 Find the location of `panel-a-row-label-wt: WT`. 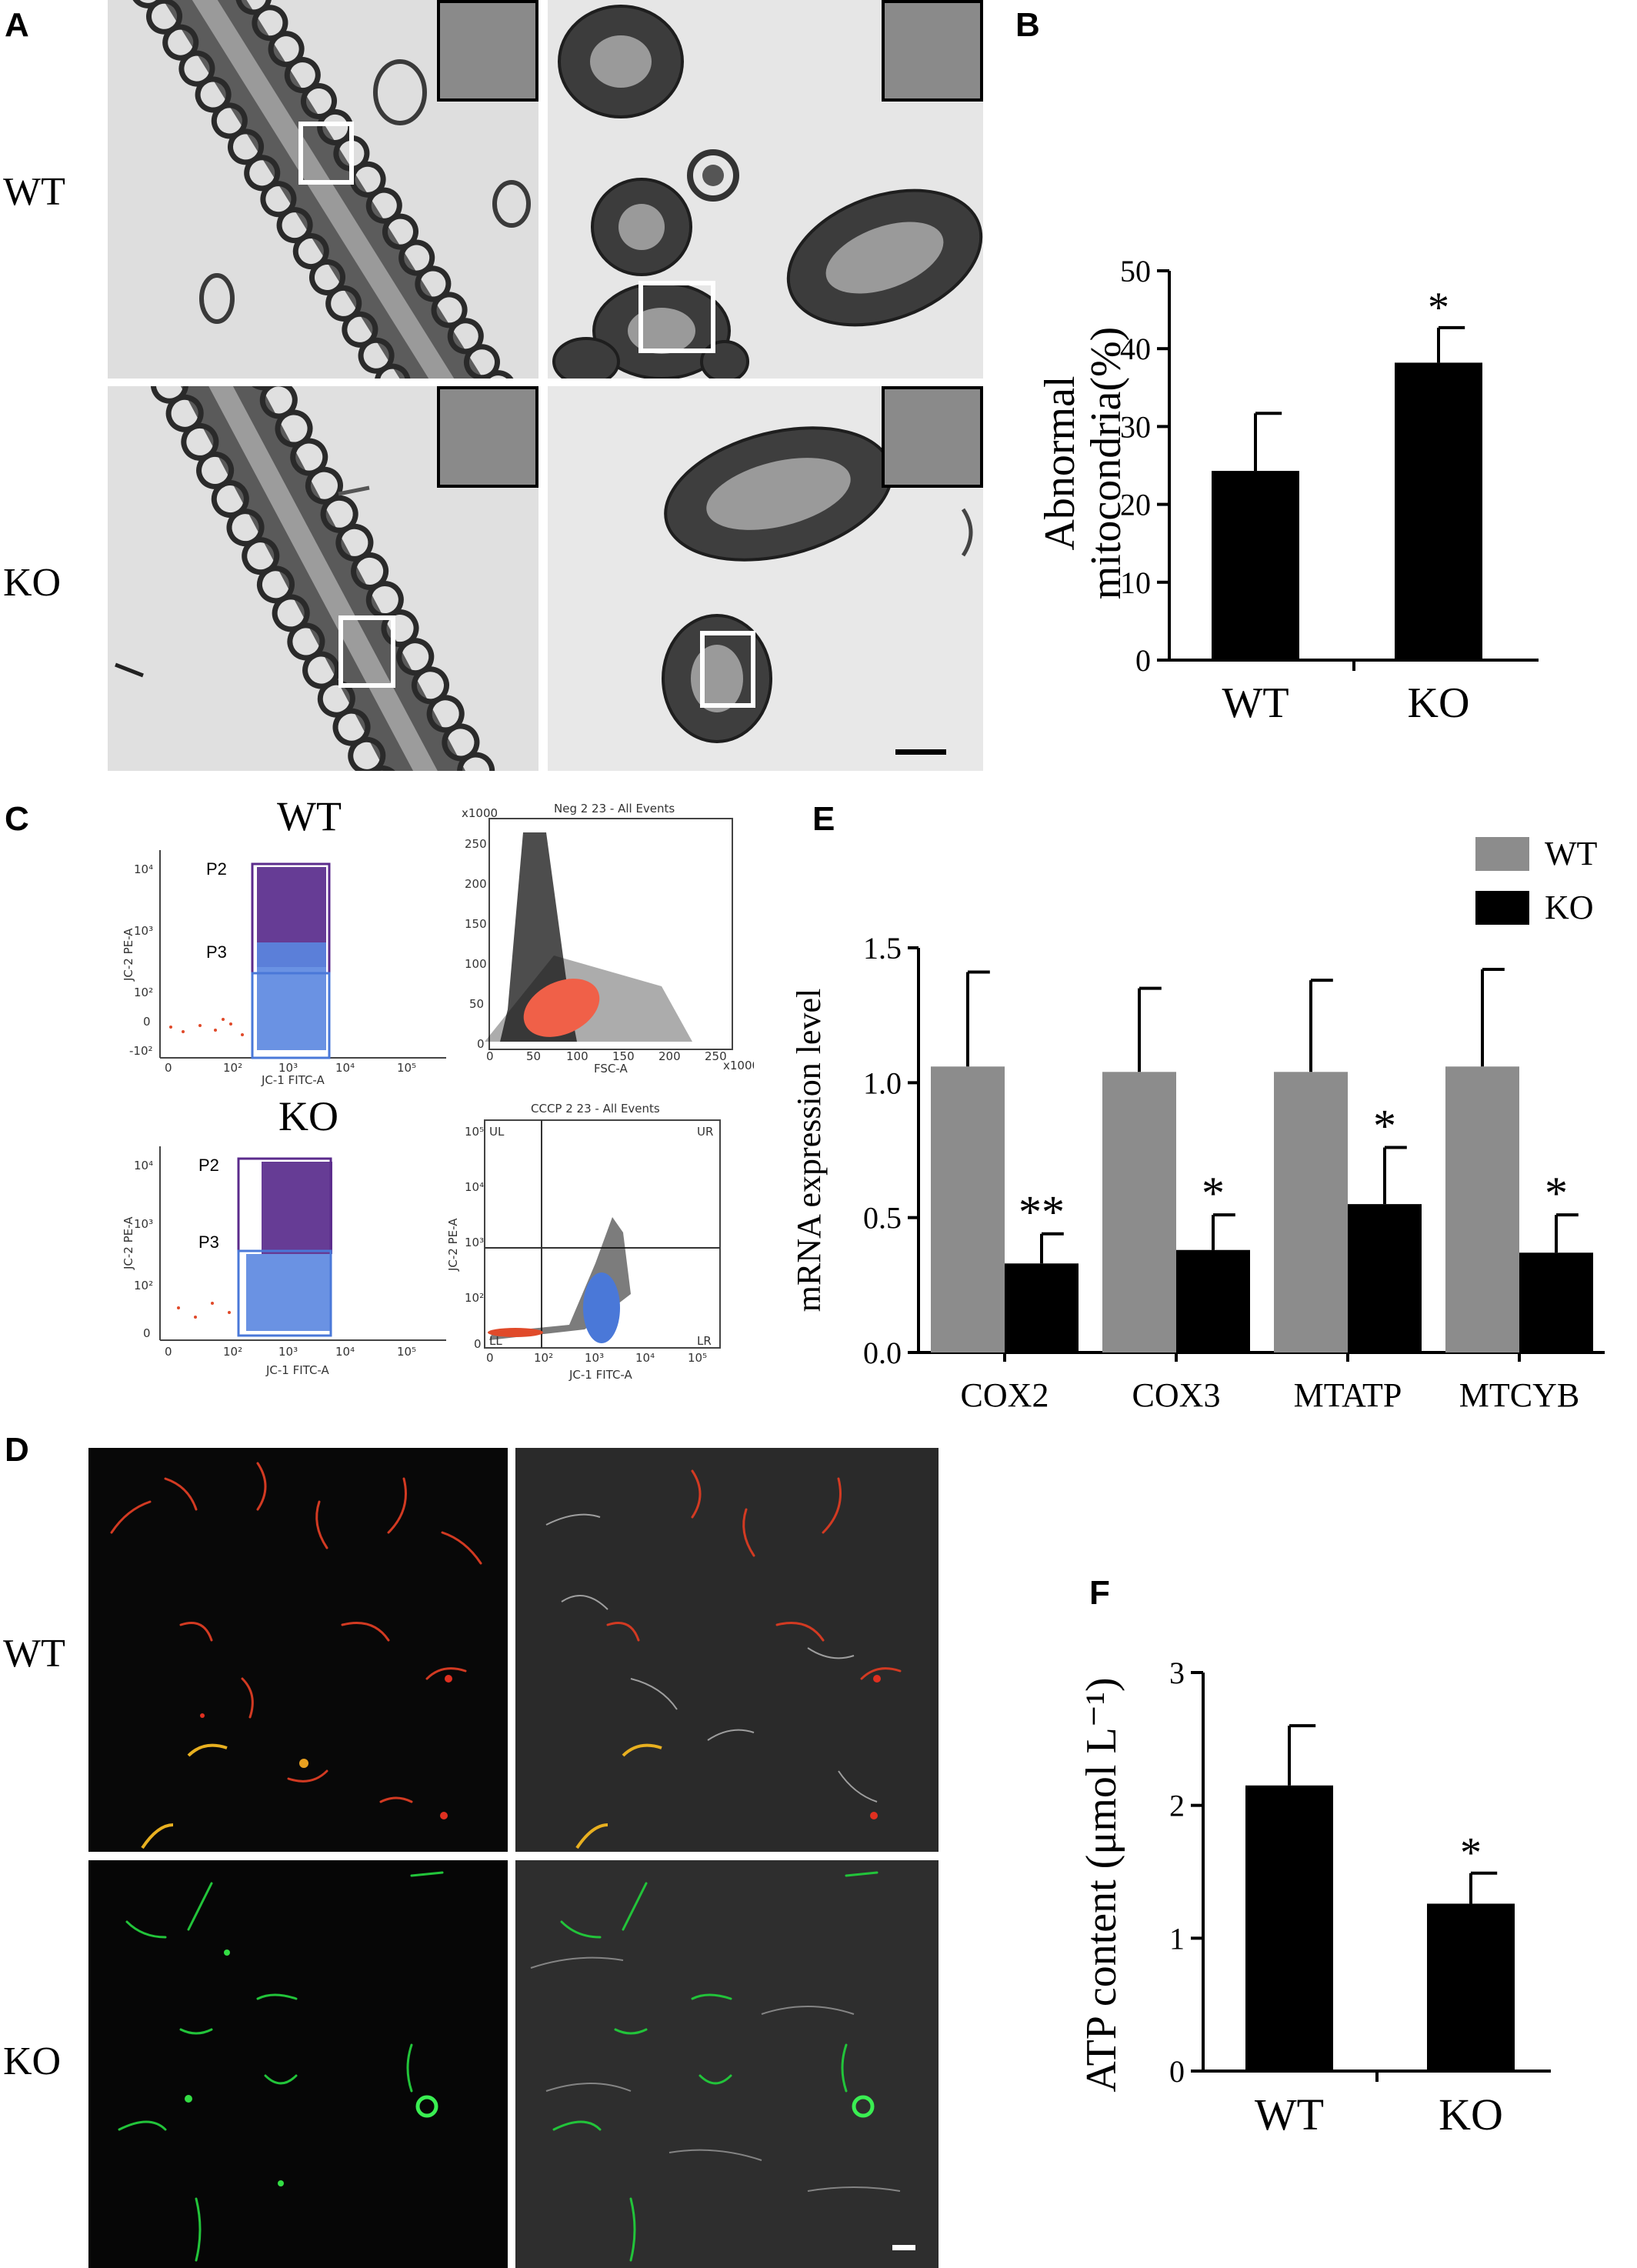

panel-a-row-label-wt: WT is located at coordinates (34, 192).